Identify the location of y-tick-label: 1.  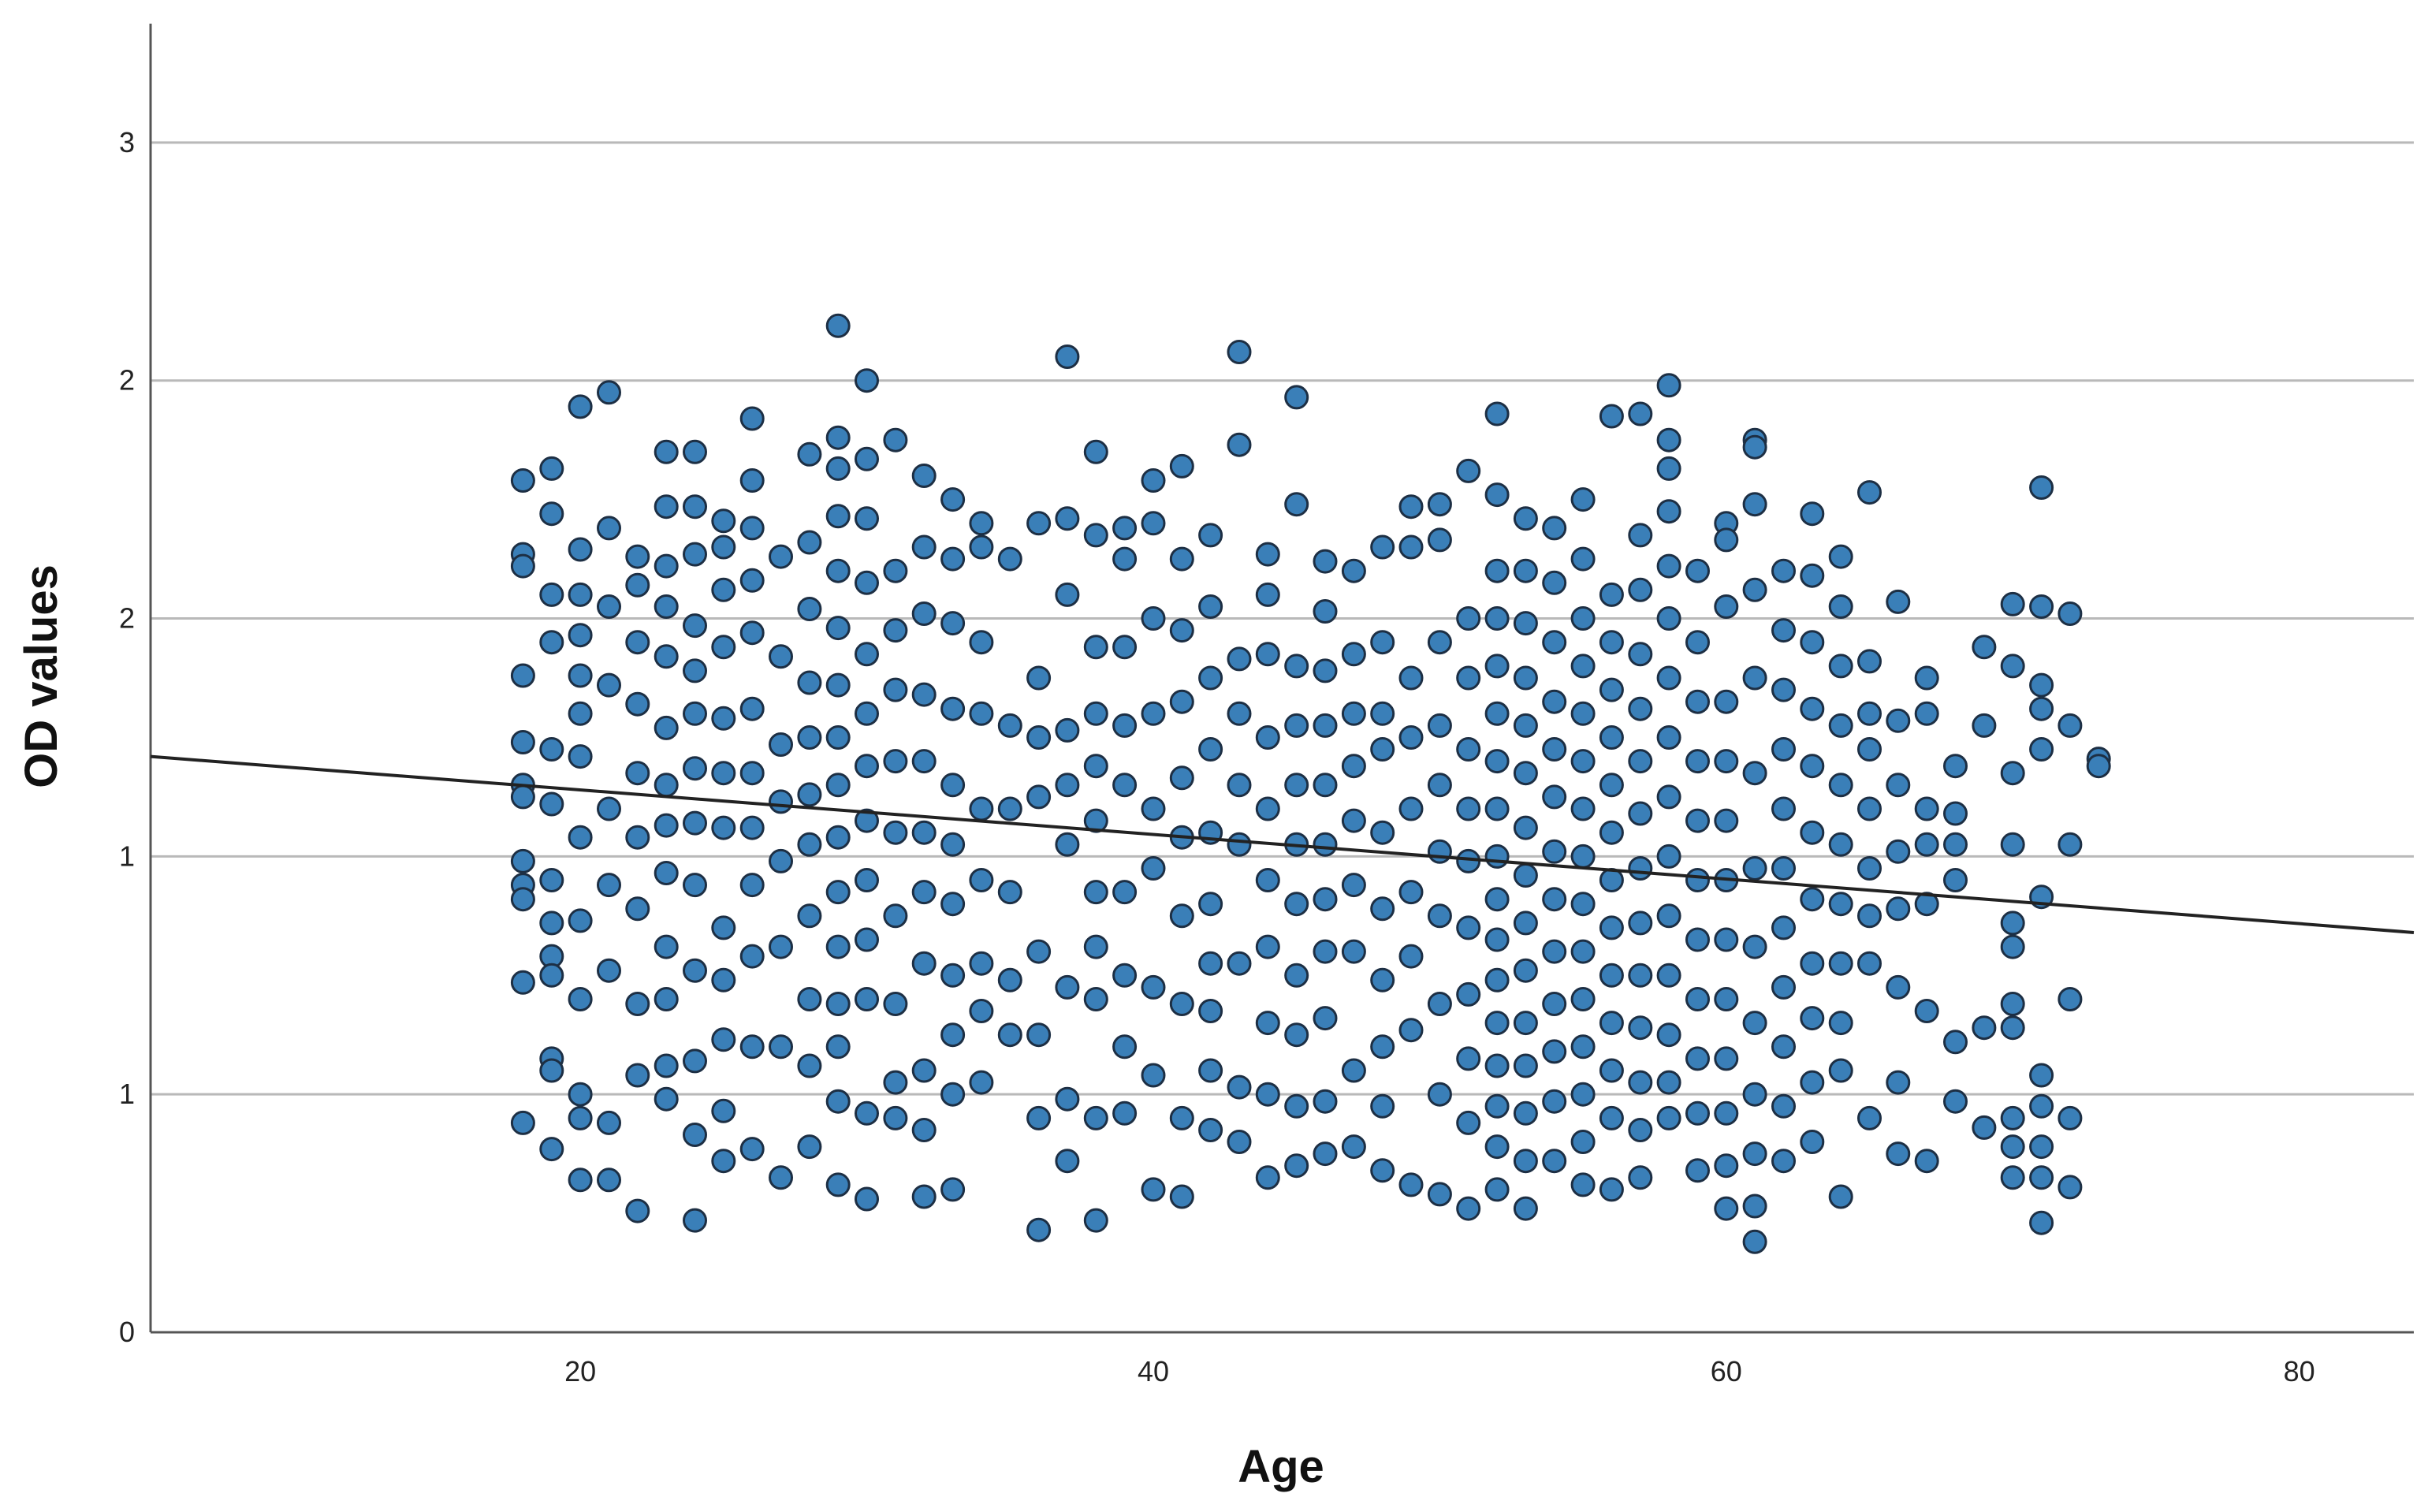
(127, 1094).